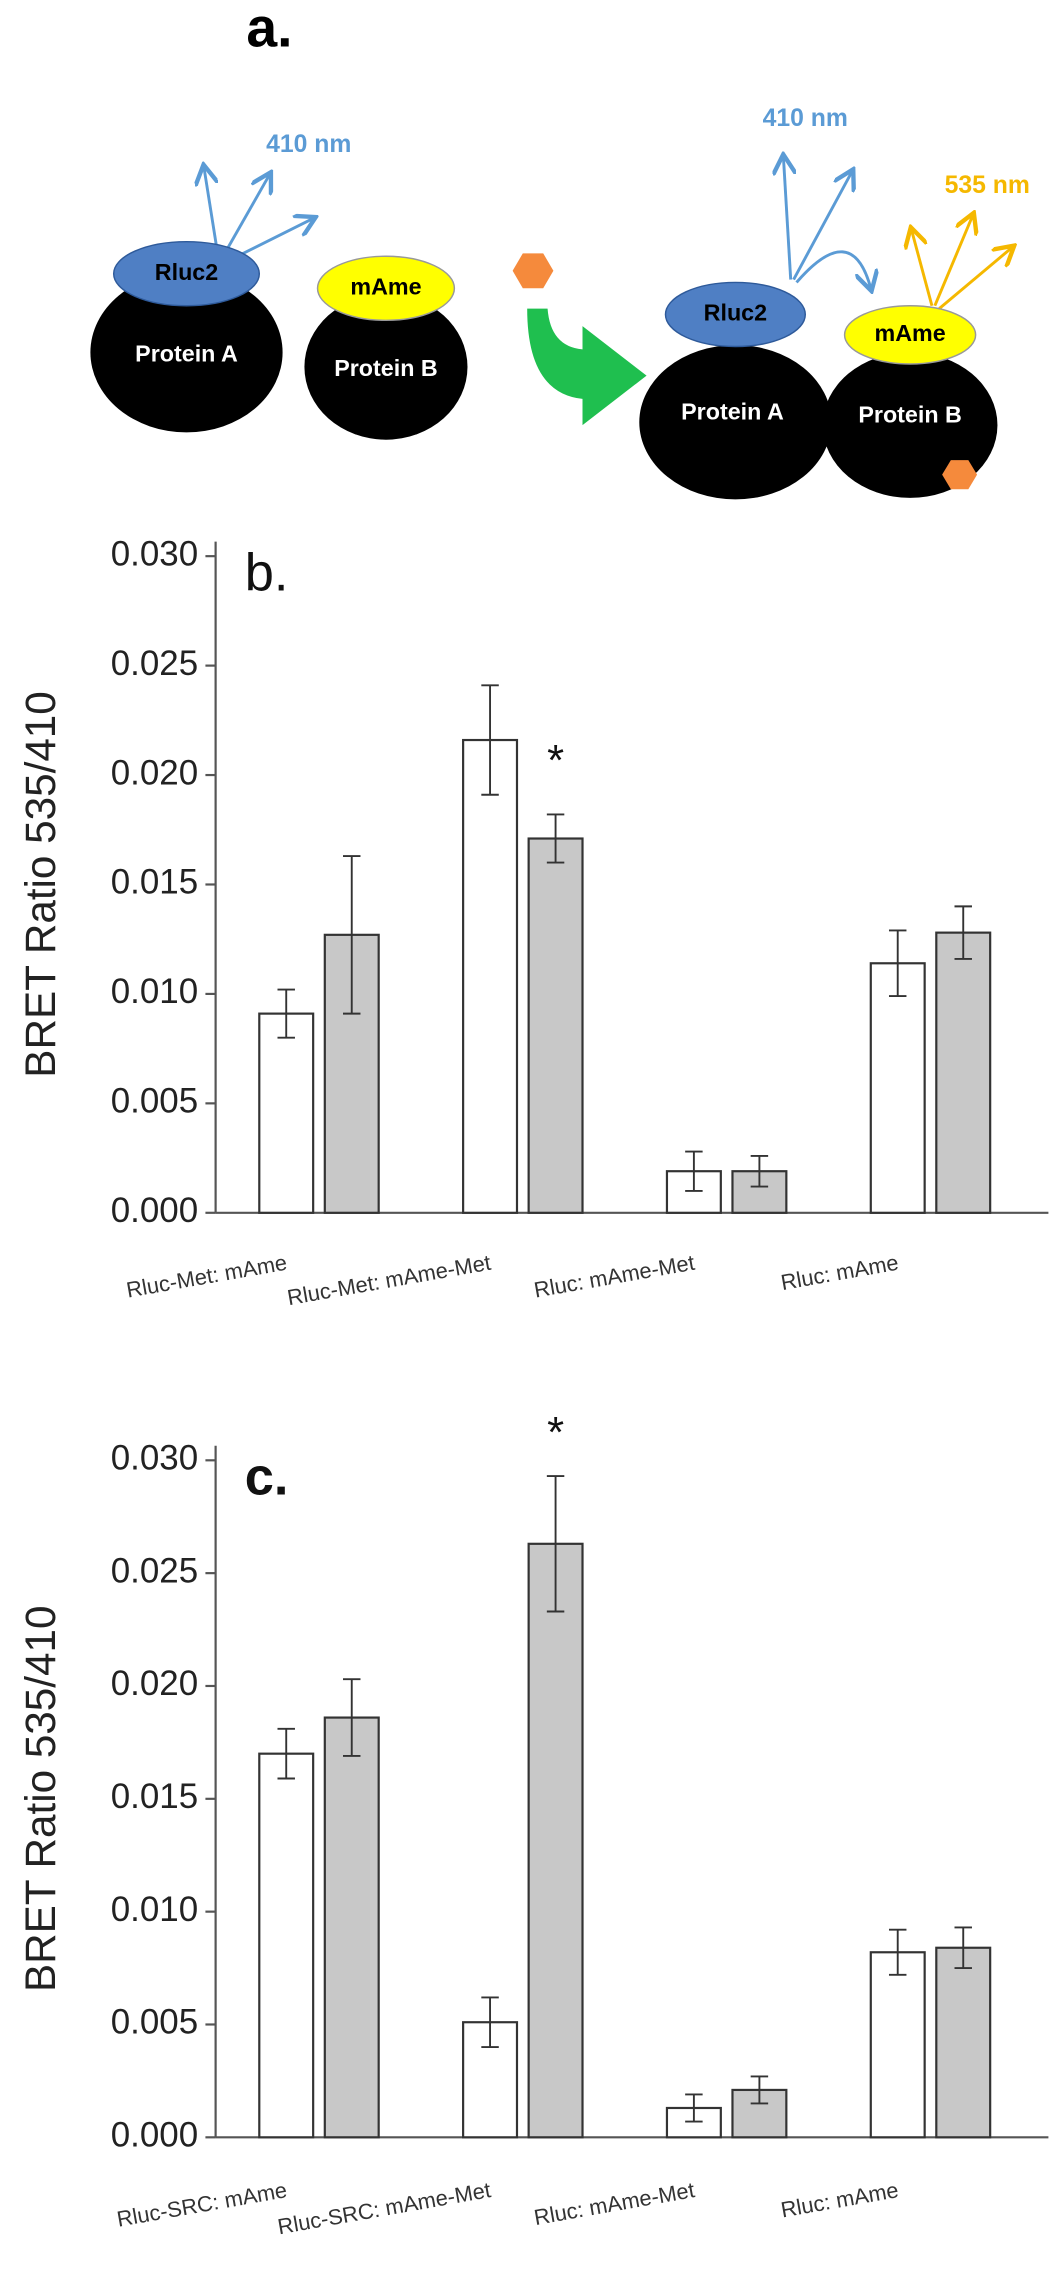  I want to click on x-tick-label: Rluc-SRC: mAme, so click(202, 2204).